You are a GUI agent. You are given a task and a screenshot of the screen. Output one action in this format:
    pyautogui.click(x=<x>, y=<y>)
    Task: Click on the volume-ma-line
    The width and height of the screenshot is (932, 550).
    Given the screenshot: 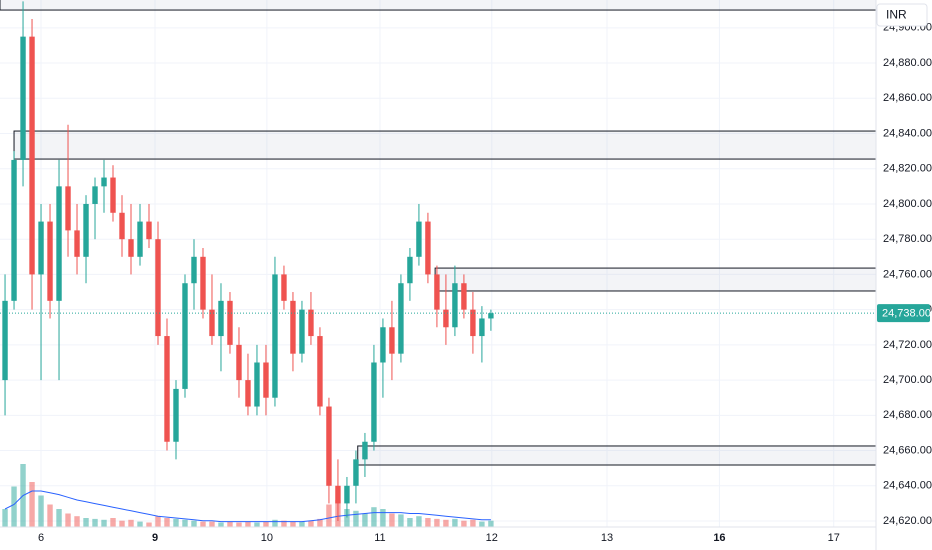 What is the action you would take?
    pyautogui.click(x=247, y=506)
    